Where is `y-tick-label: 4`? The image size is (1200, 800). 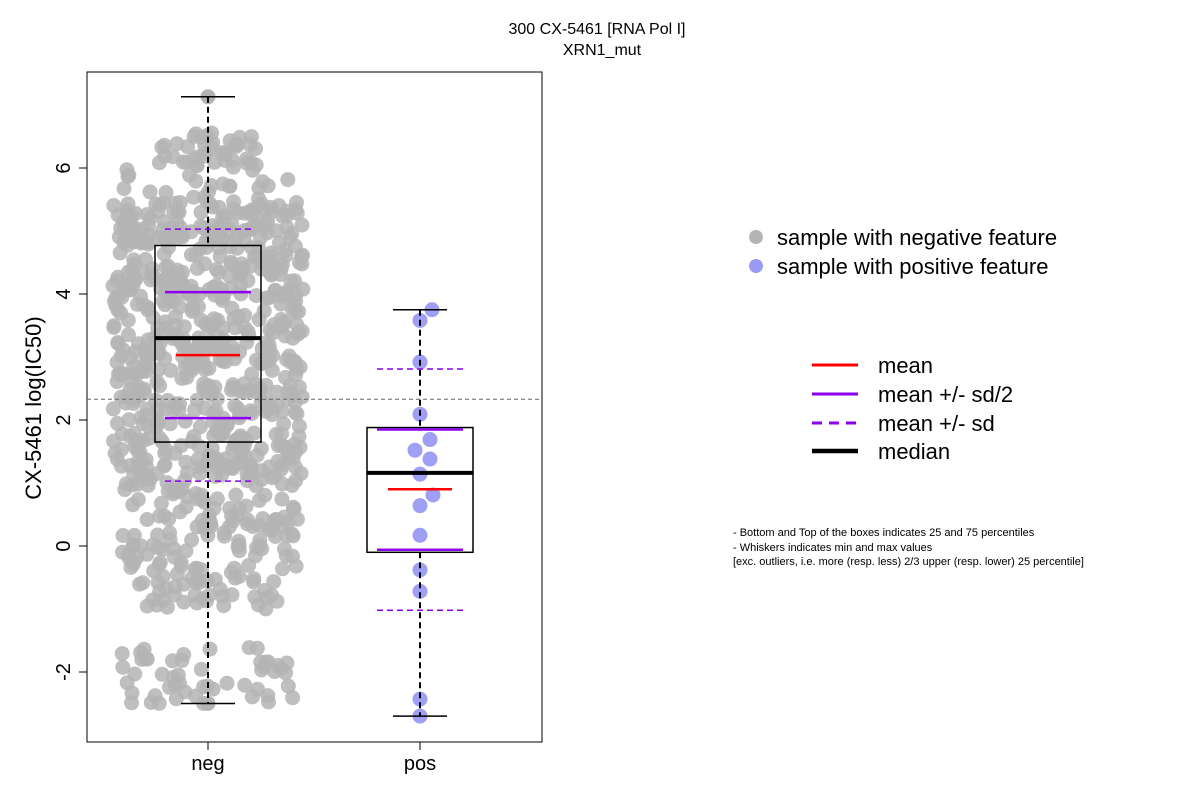
y-tick-label: 4 is located at coordinates (64, 293).